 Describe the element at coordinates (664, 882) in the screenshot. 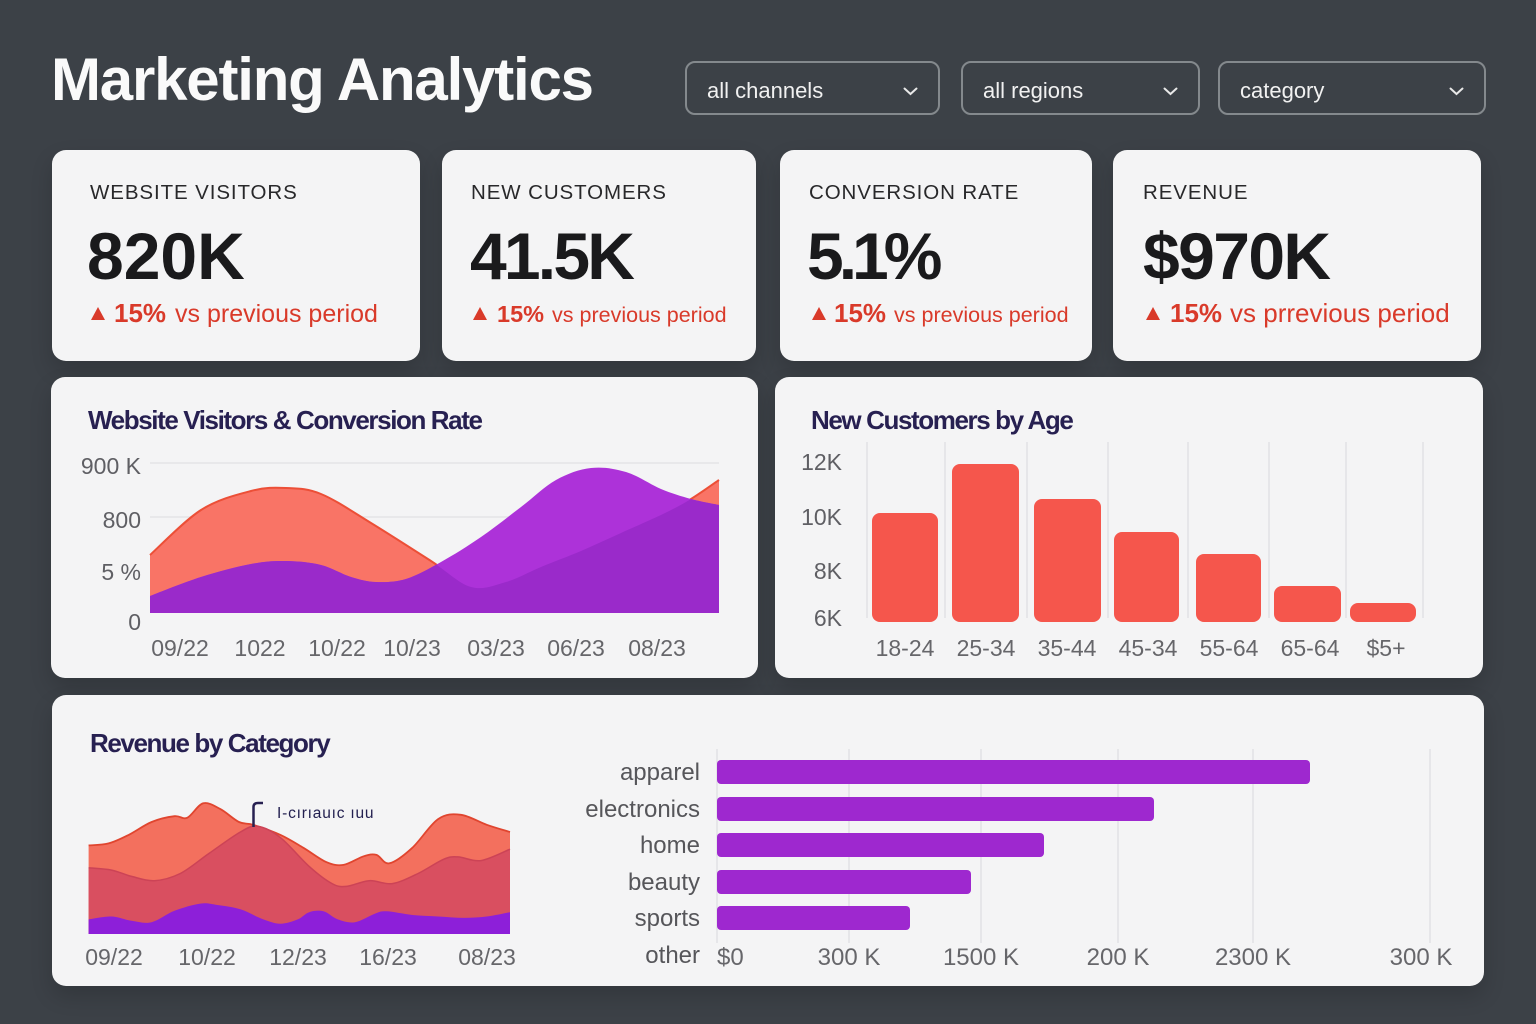

I see `svg-text: beauty` at that location.